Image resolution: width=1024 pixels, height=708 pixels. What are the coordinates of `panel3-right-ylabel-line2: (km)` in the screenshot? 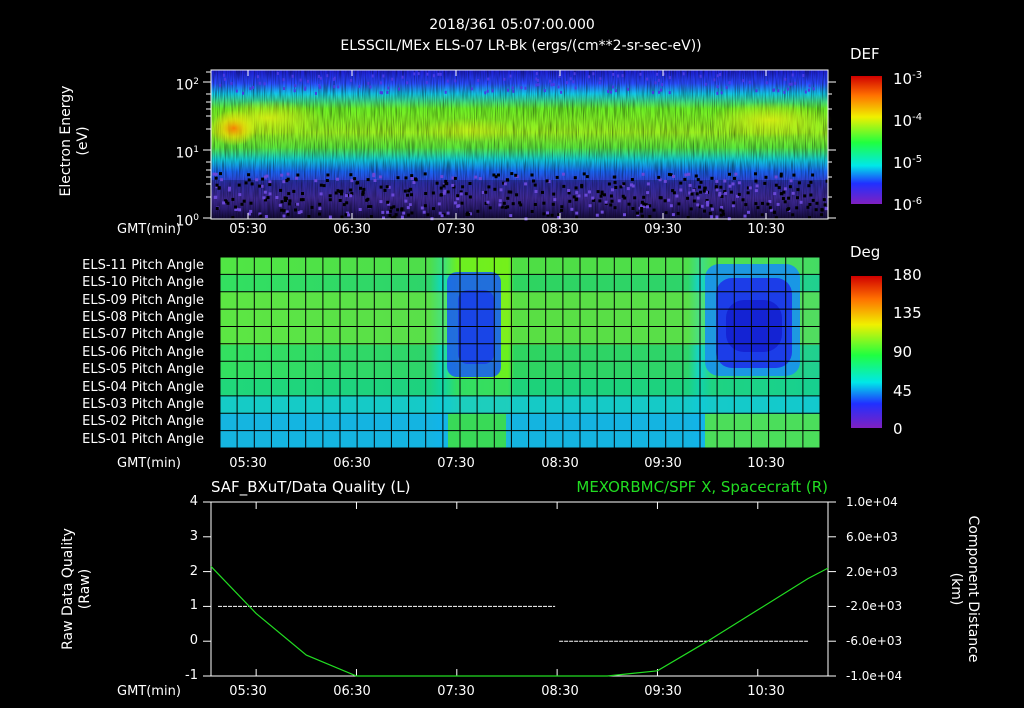 It's located at (956, 589).